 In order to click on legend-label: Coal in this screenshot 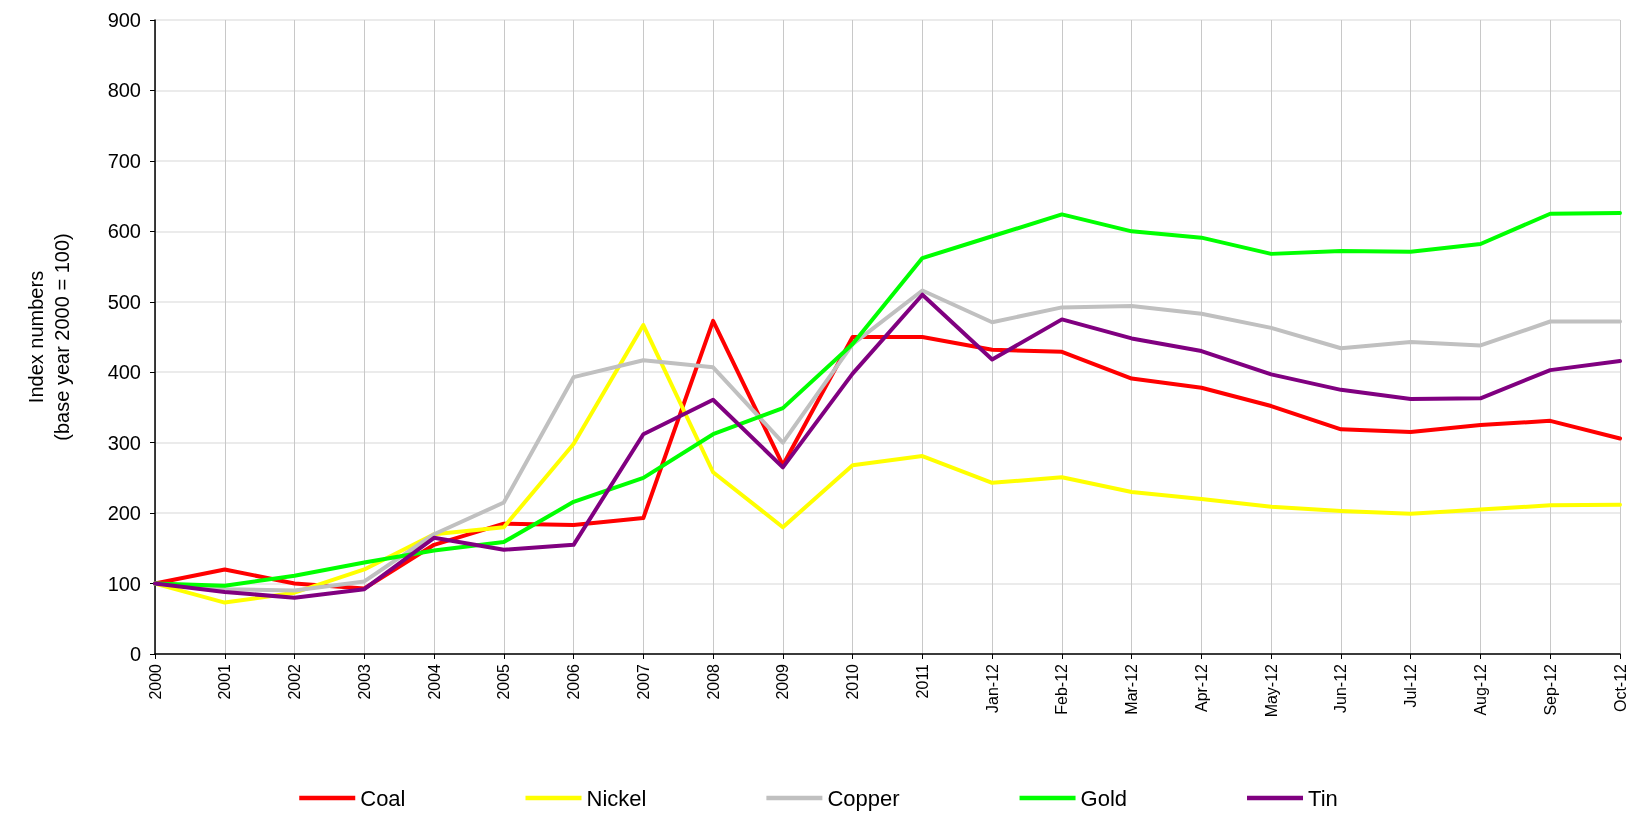, I will do `click(383, 798)`.